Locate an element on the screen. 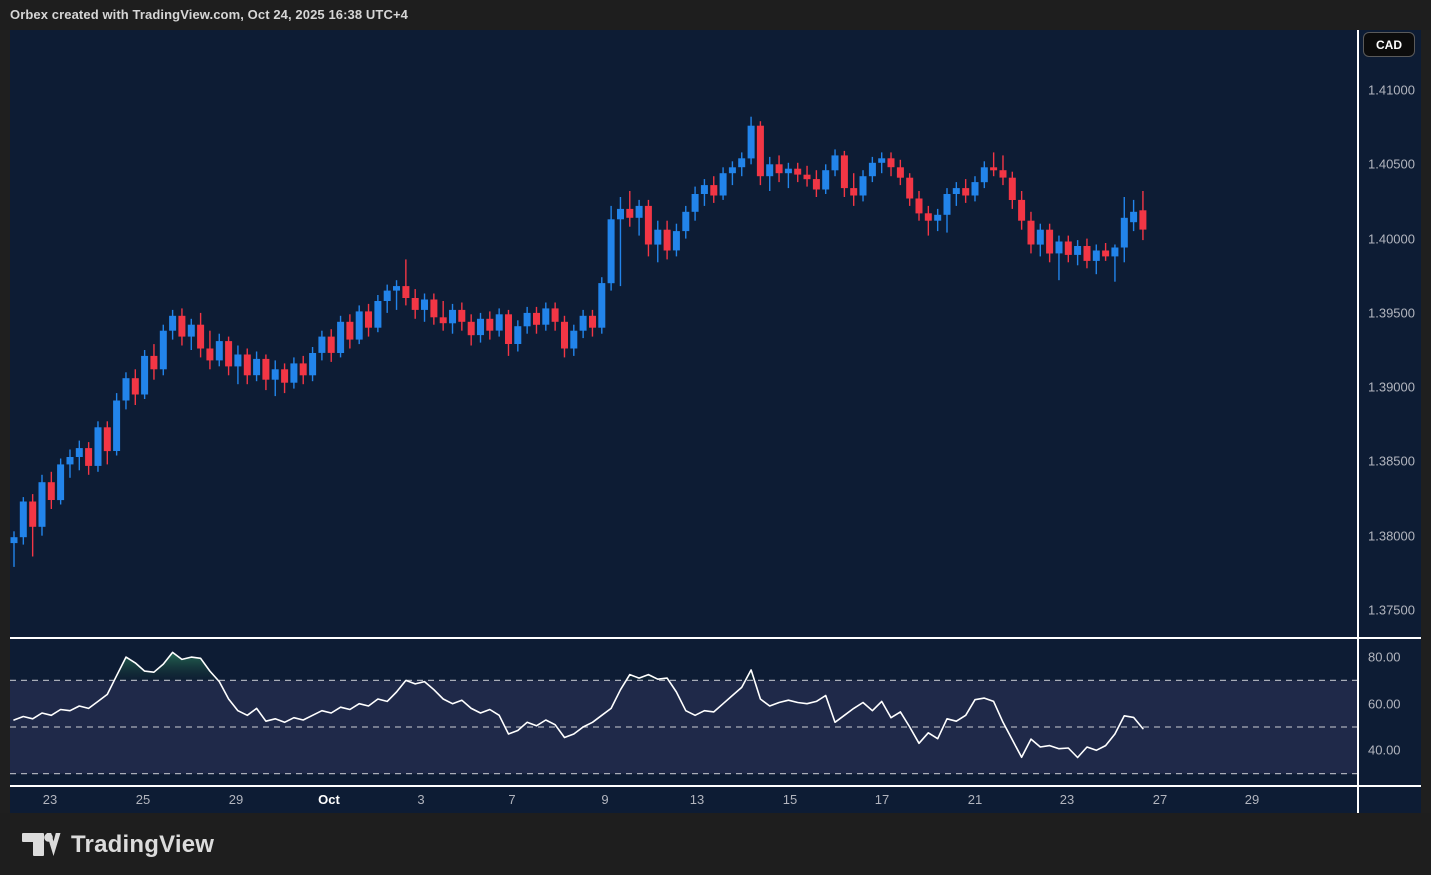 Image resolution: width=1431 pixels, height=875 pixels. time-tick-label: 9 is located at coordinates (605, 799).